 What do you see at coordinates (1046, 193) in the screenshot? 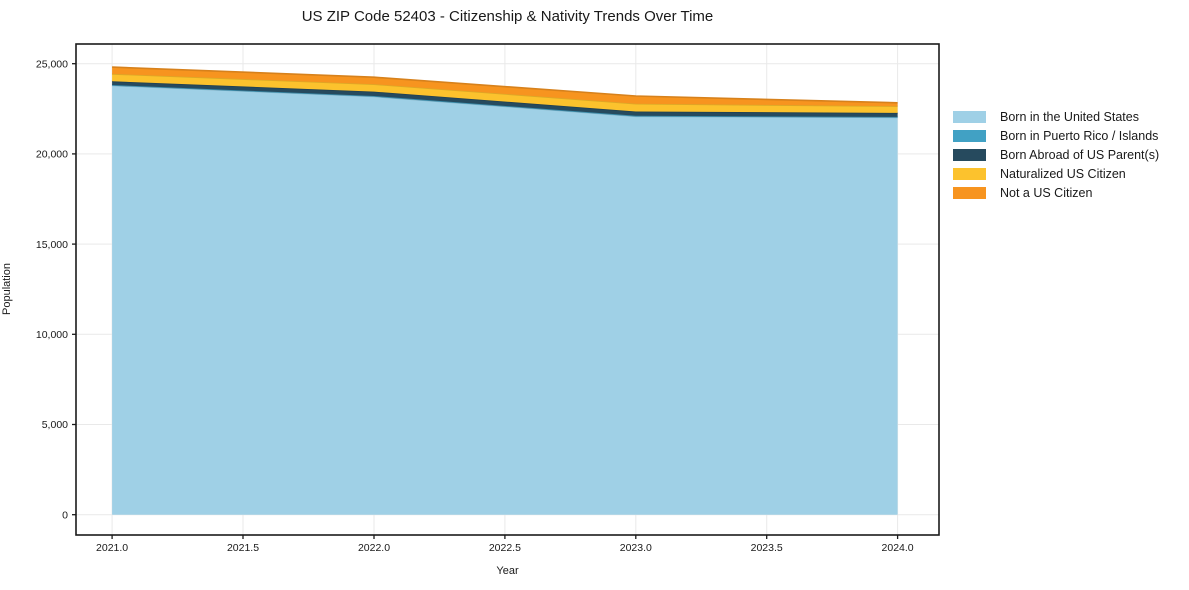
I see `legend-label: Not a US Citizen` at bounding box center [1046, 193].